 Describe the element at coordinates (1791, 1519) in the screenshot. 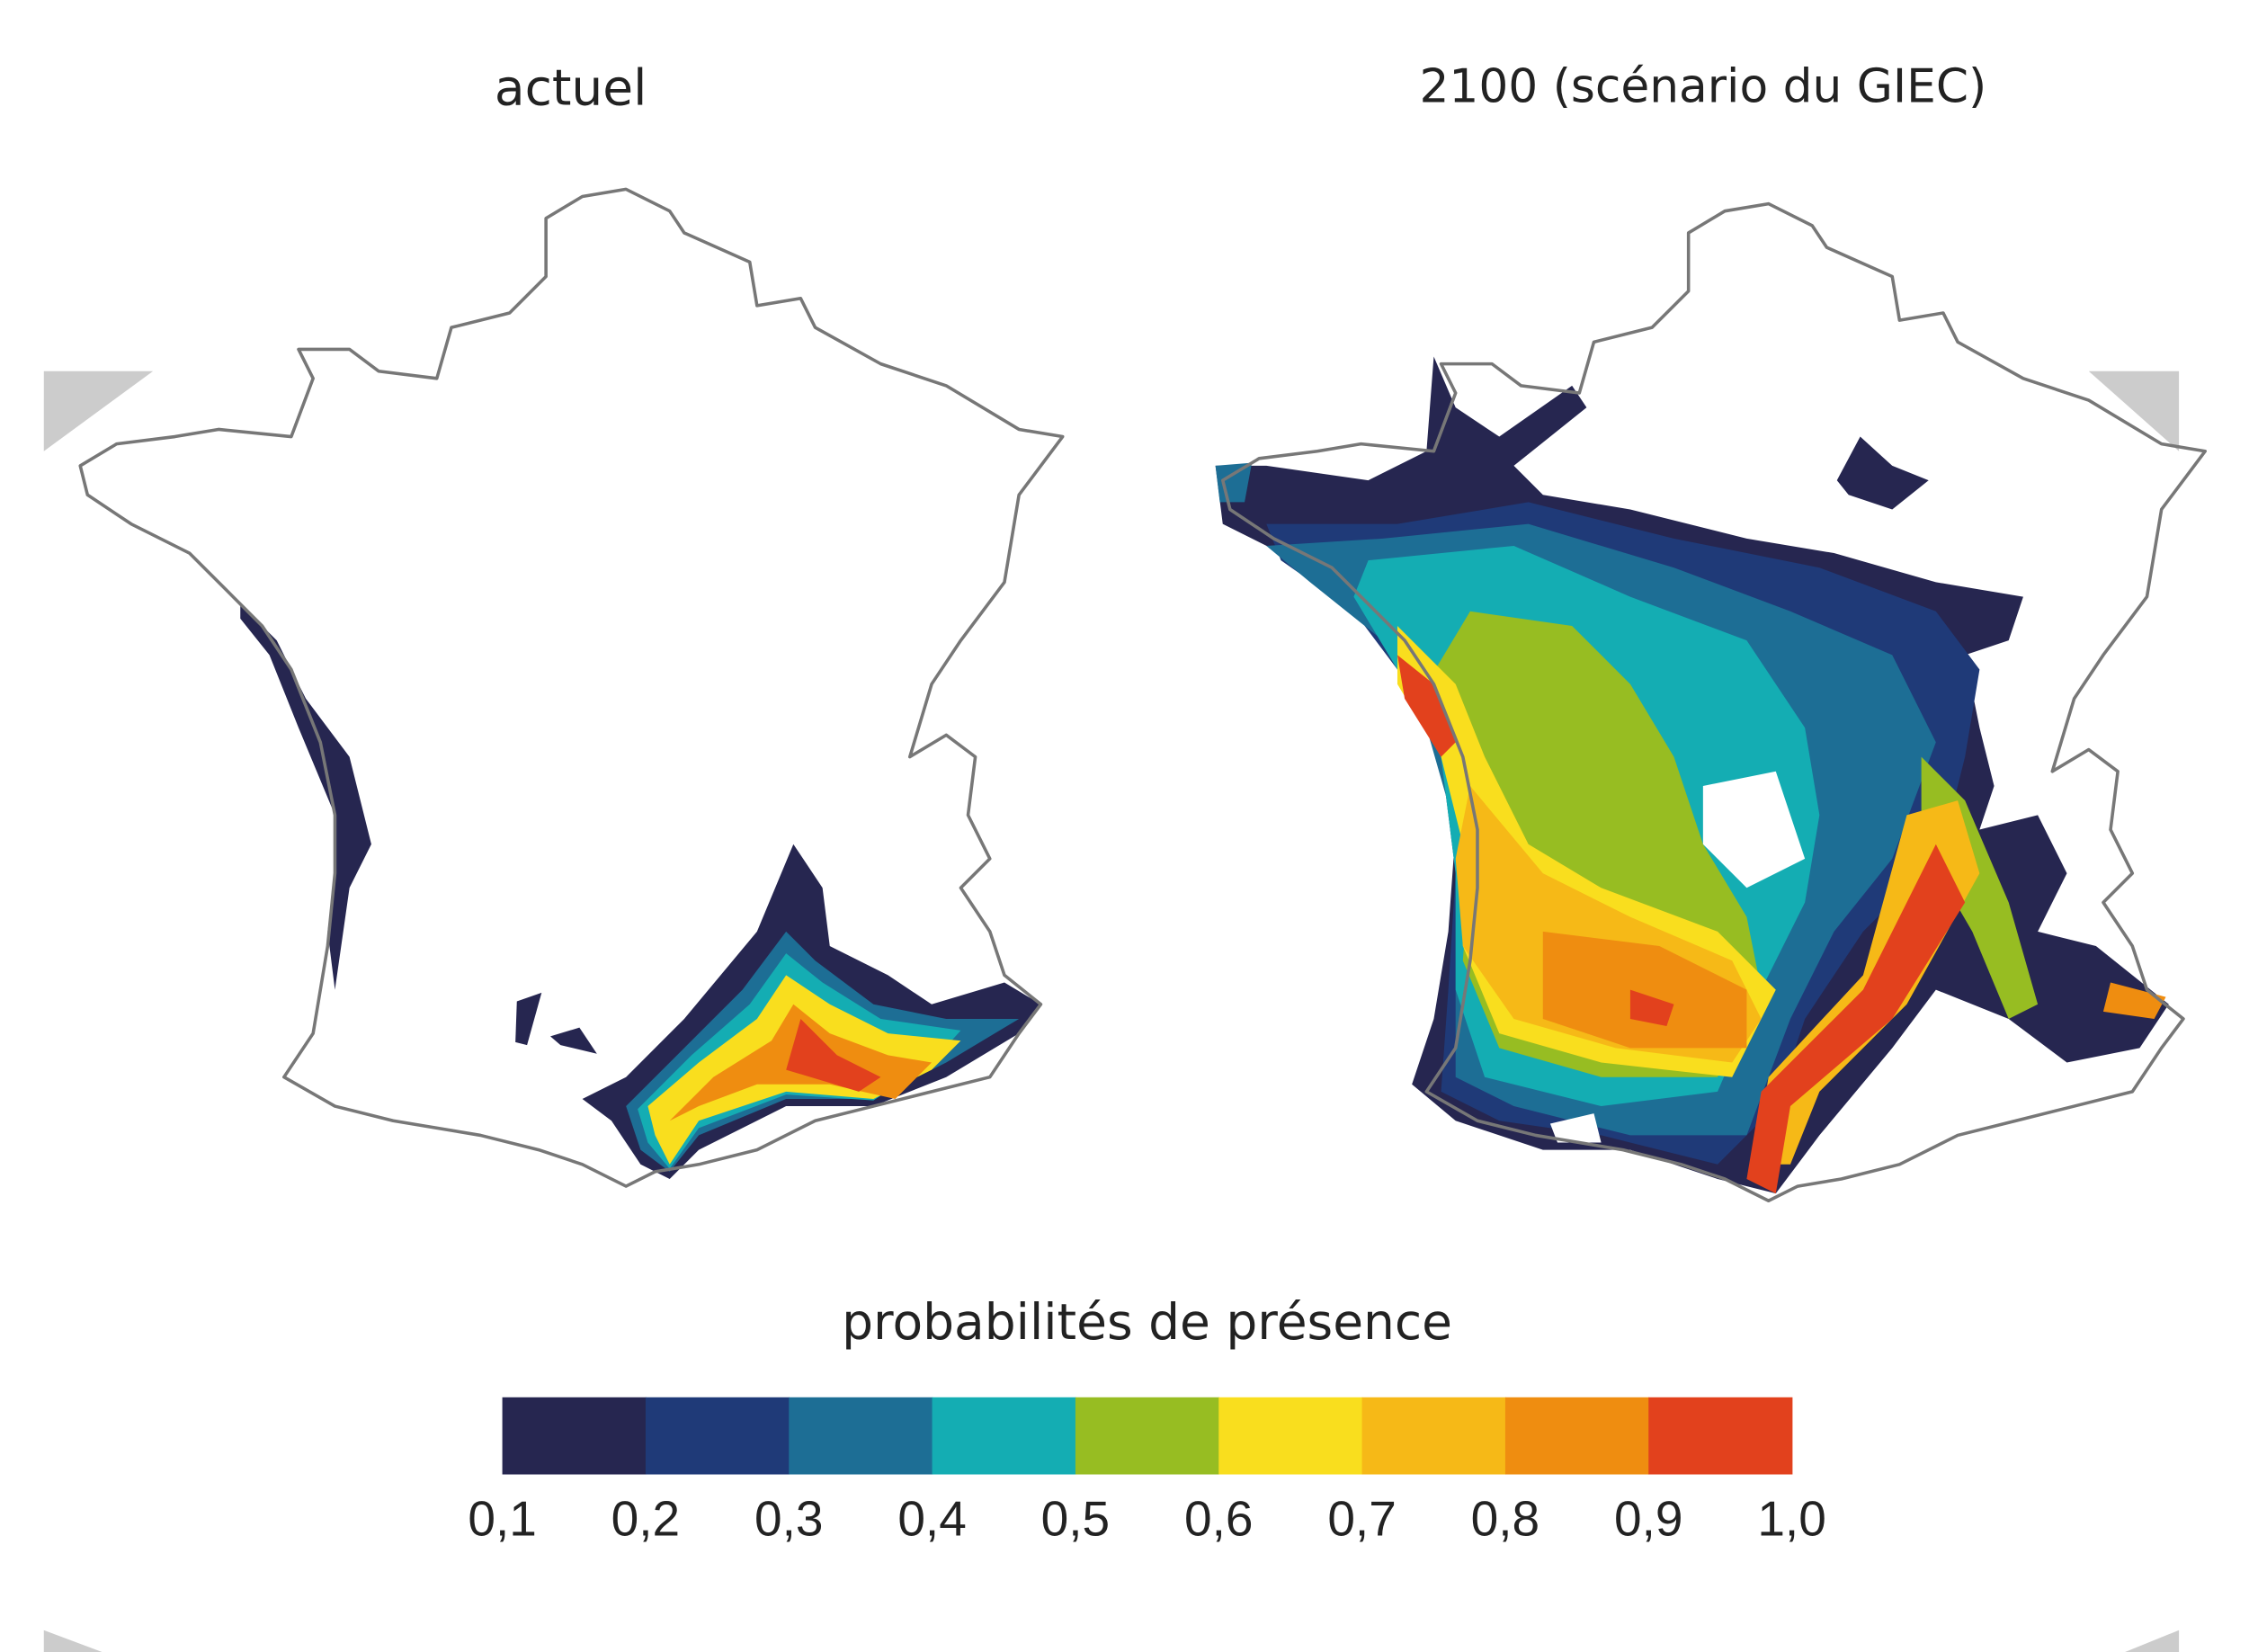

I see `legend-tick-label: 1,0` at that location.